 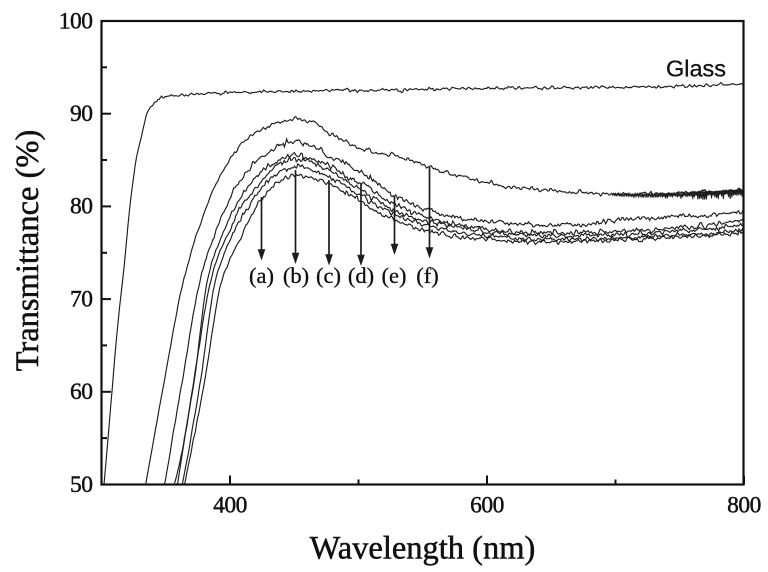 I want to click on svg-text: 80, so click(x=81, y=207).